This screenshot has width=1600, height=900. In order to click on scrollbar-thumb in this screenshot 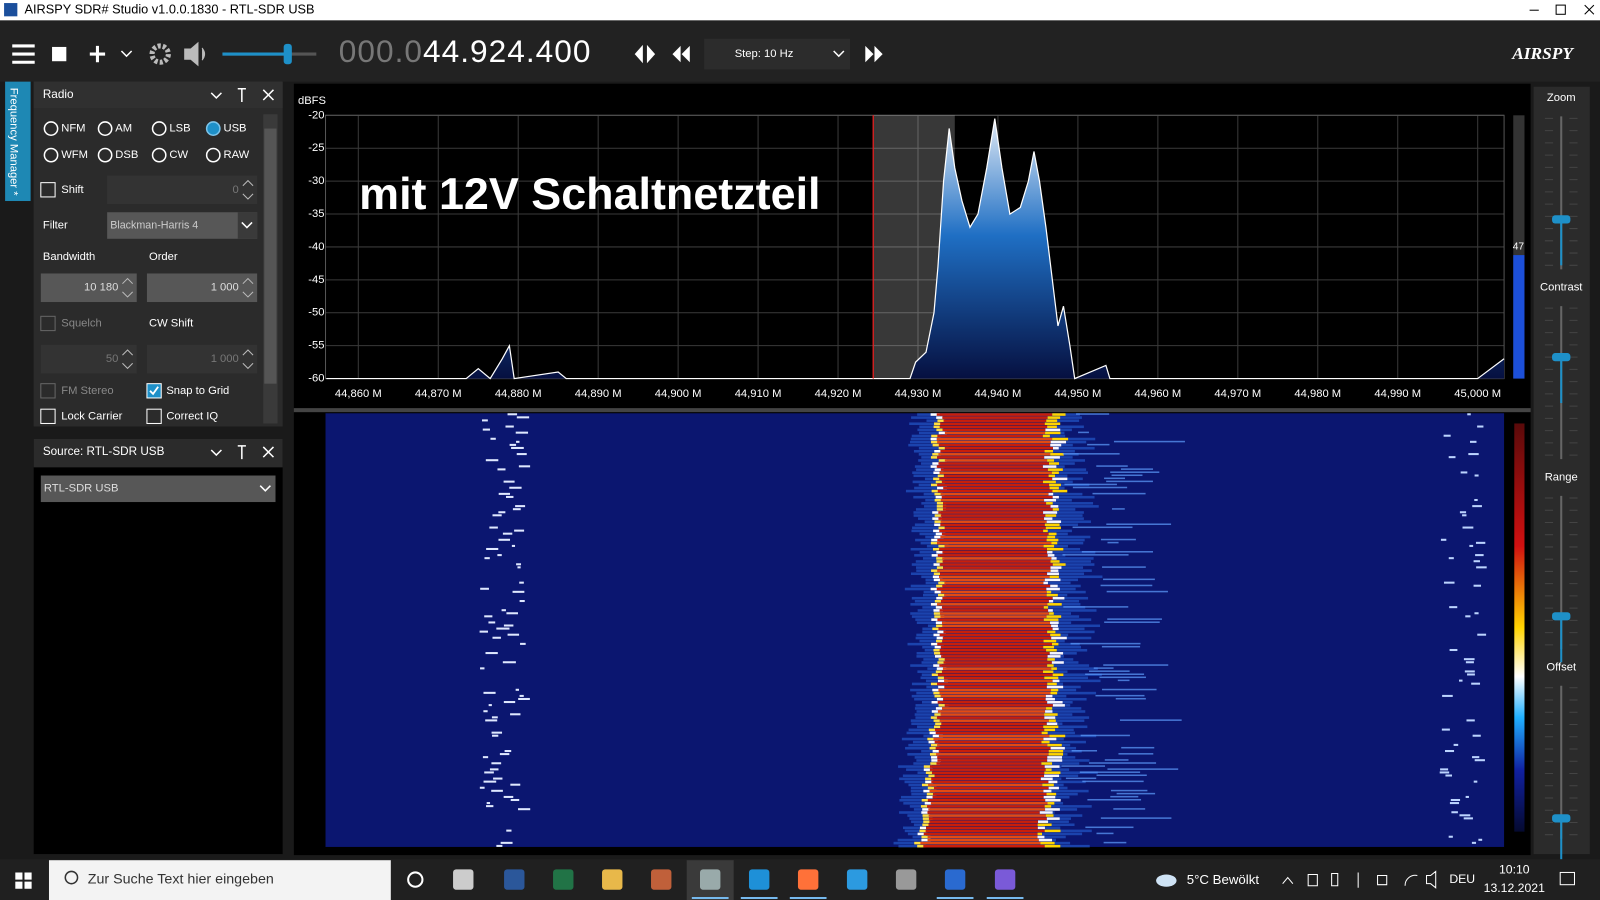, I will do `click(270, 256)`.